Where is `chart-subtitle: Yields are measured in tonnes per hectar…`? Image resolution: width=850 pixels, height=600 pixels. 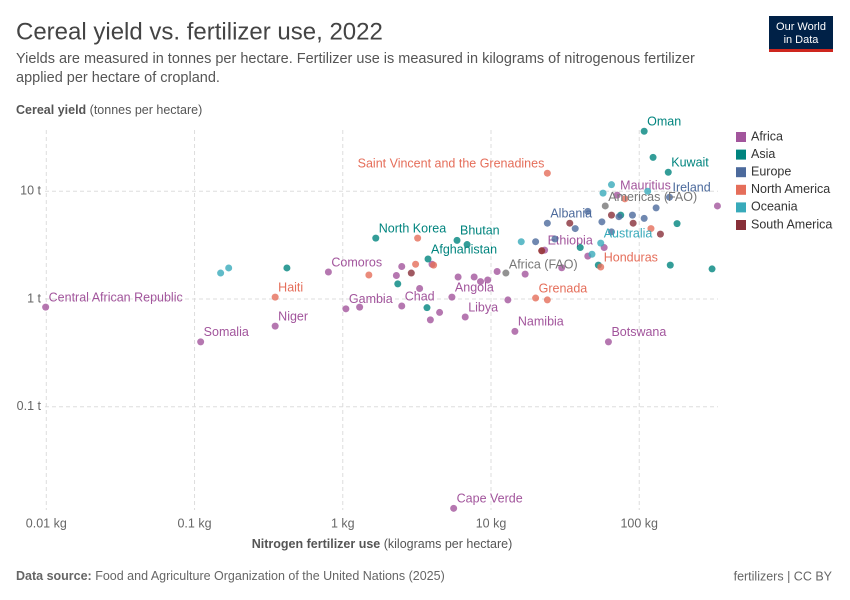 chart-subtitle: Yields are measured in tonnes per hectar… is located at coordinates (355, 68).